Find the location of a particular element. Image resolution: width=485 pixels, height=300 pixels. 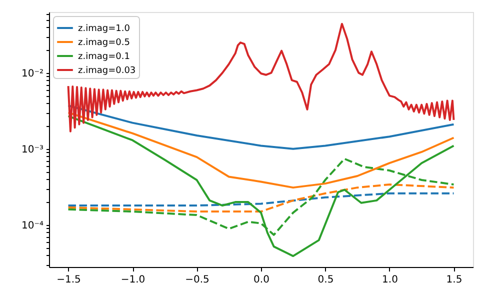

y-tick-label: 10⁻⁴ is located at coordinates (32, 226).